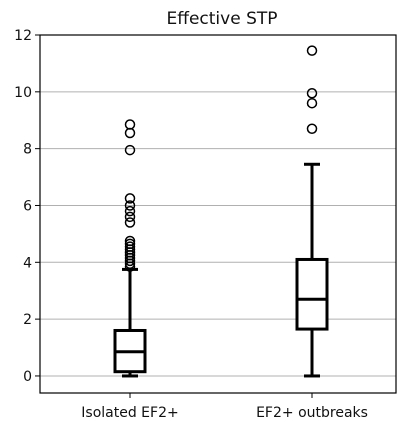 This screenshot has height=422, width=399. I want to click on box-iqr, so click(312, 294).